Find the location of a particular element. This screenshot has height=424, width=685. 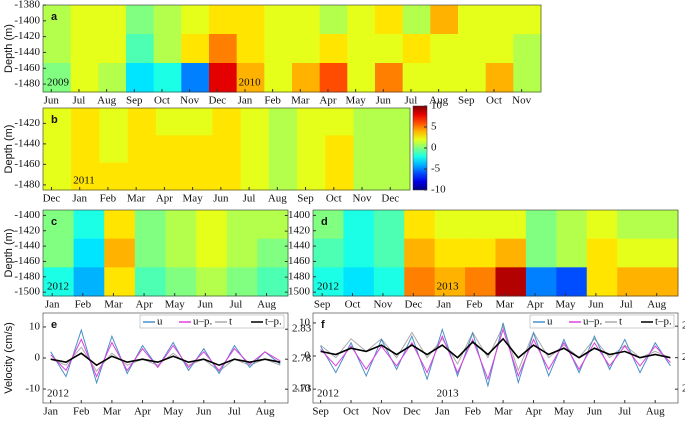

x-tick-label: Sep is located at coordinates (134, 101).